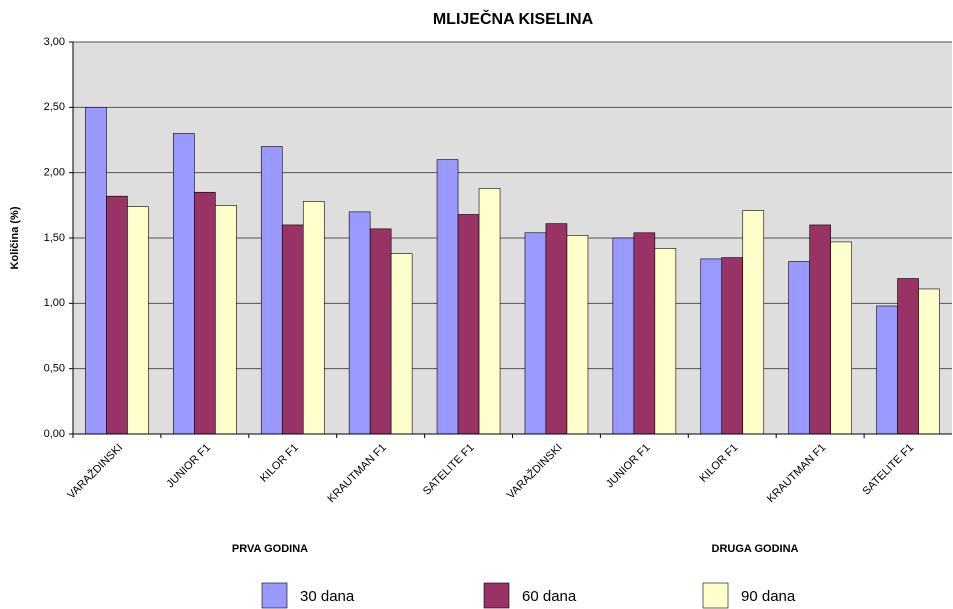  What do you see at coordinates (54, 42) in the screenshot?
I see `y-tick-label: 3,00` at bounding box center [54, 42].